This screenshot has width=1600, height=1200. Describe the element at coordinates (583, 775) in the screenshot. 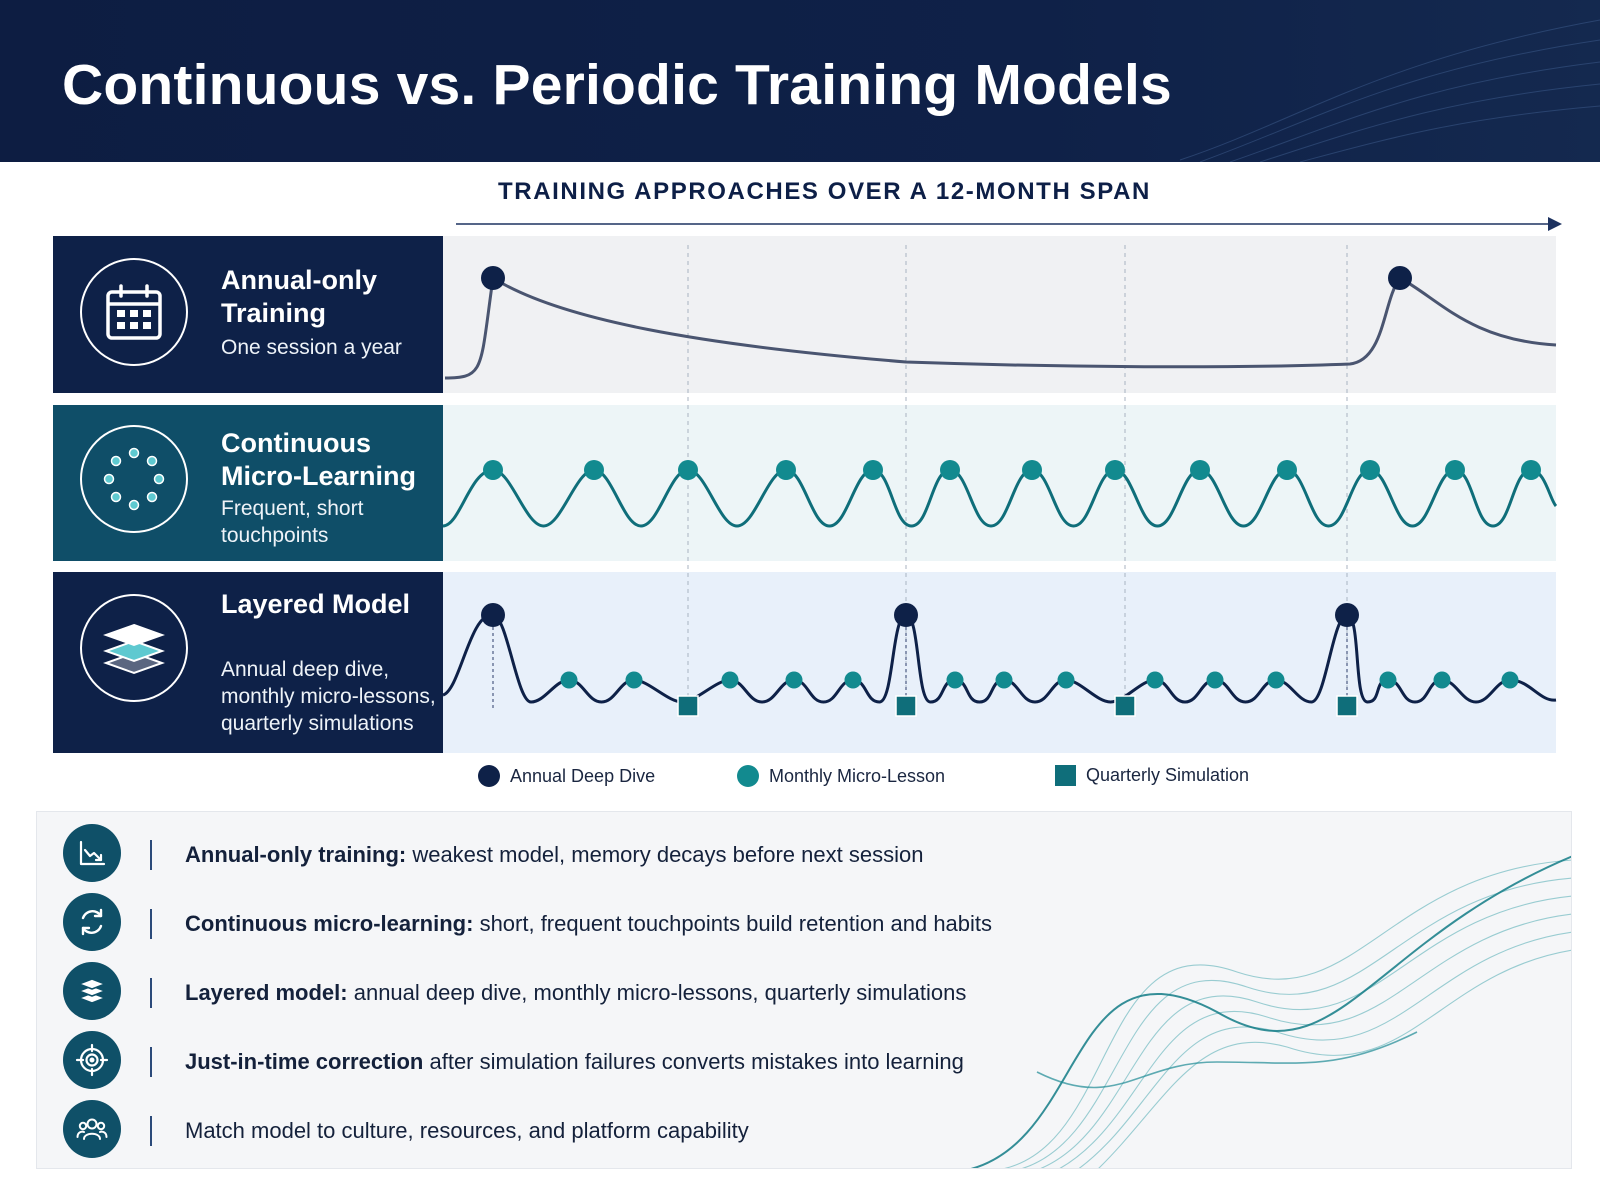

I see `legend-annual-label: Annual Deep Dive` at that location.